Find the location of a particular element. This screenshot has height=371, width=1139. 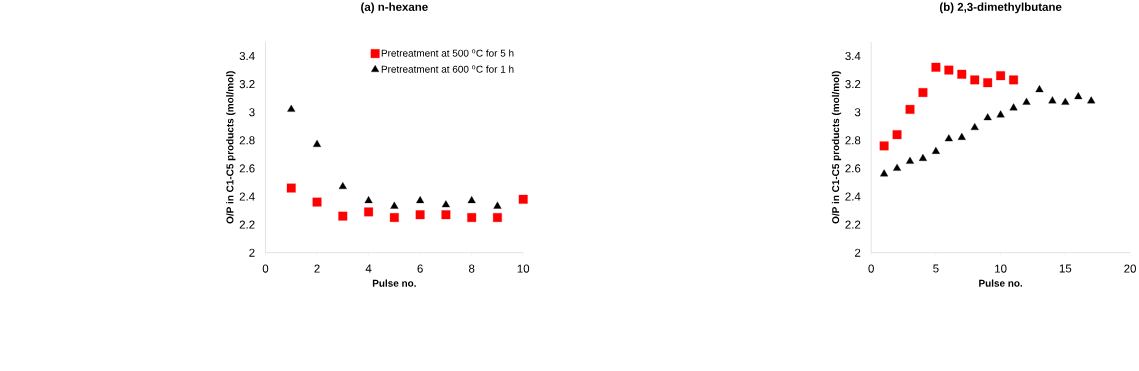

x-tick-label: 2 is located at coordinates (317, 268).